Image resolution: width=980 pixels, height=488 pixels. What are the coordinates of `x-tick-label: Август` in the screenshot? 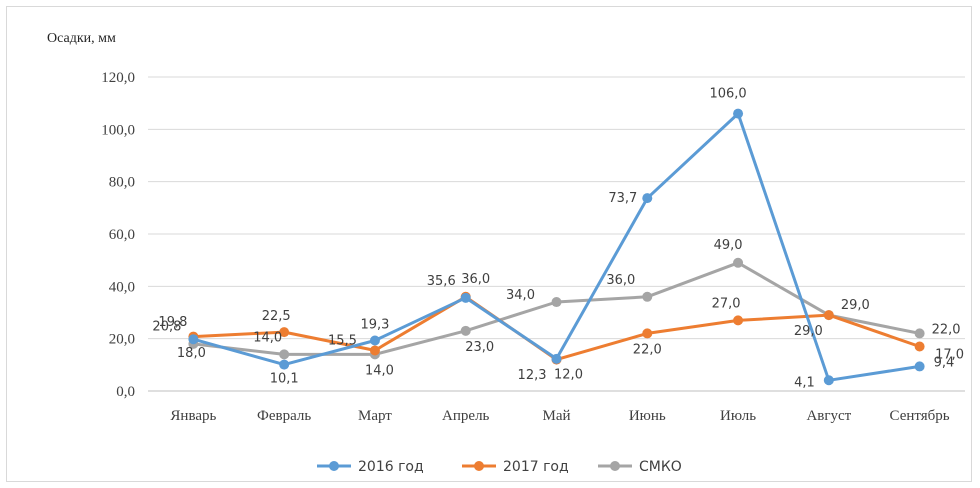 It's located at (828, 416).